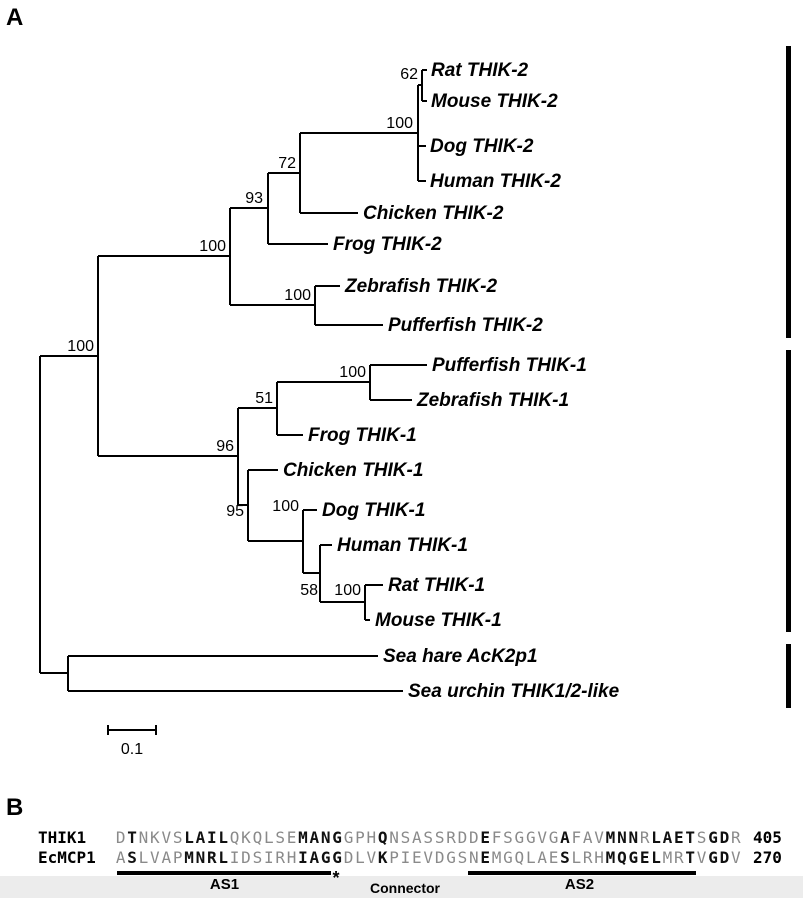  Describe the element at coordinates (254, 198) in the screenshot. I see `bootstrap-value: 93` at that location.